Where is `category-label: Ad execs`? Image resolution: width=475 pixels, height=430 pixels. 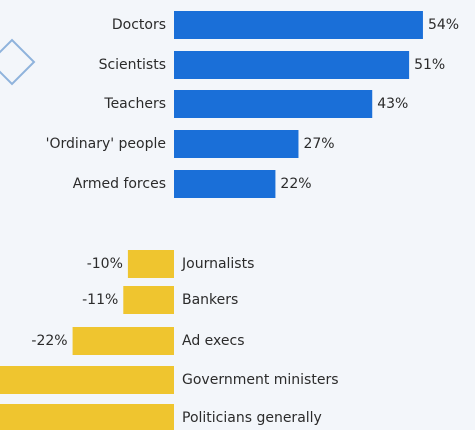
category-label: Ad execs is located at coordinates (213, 341).